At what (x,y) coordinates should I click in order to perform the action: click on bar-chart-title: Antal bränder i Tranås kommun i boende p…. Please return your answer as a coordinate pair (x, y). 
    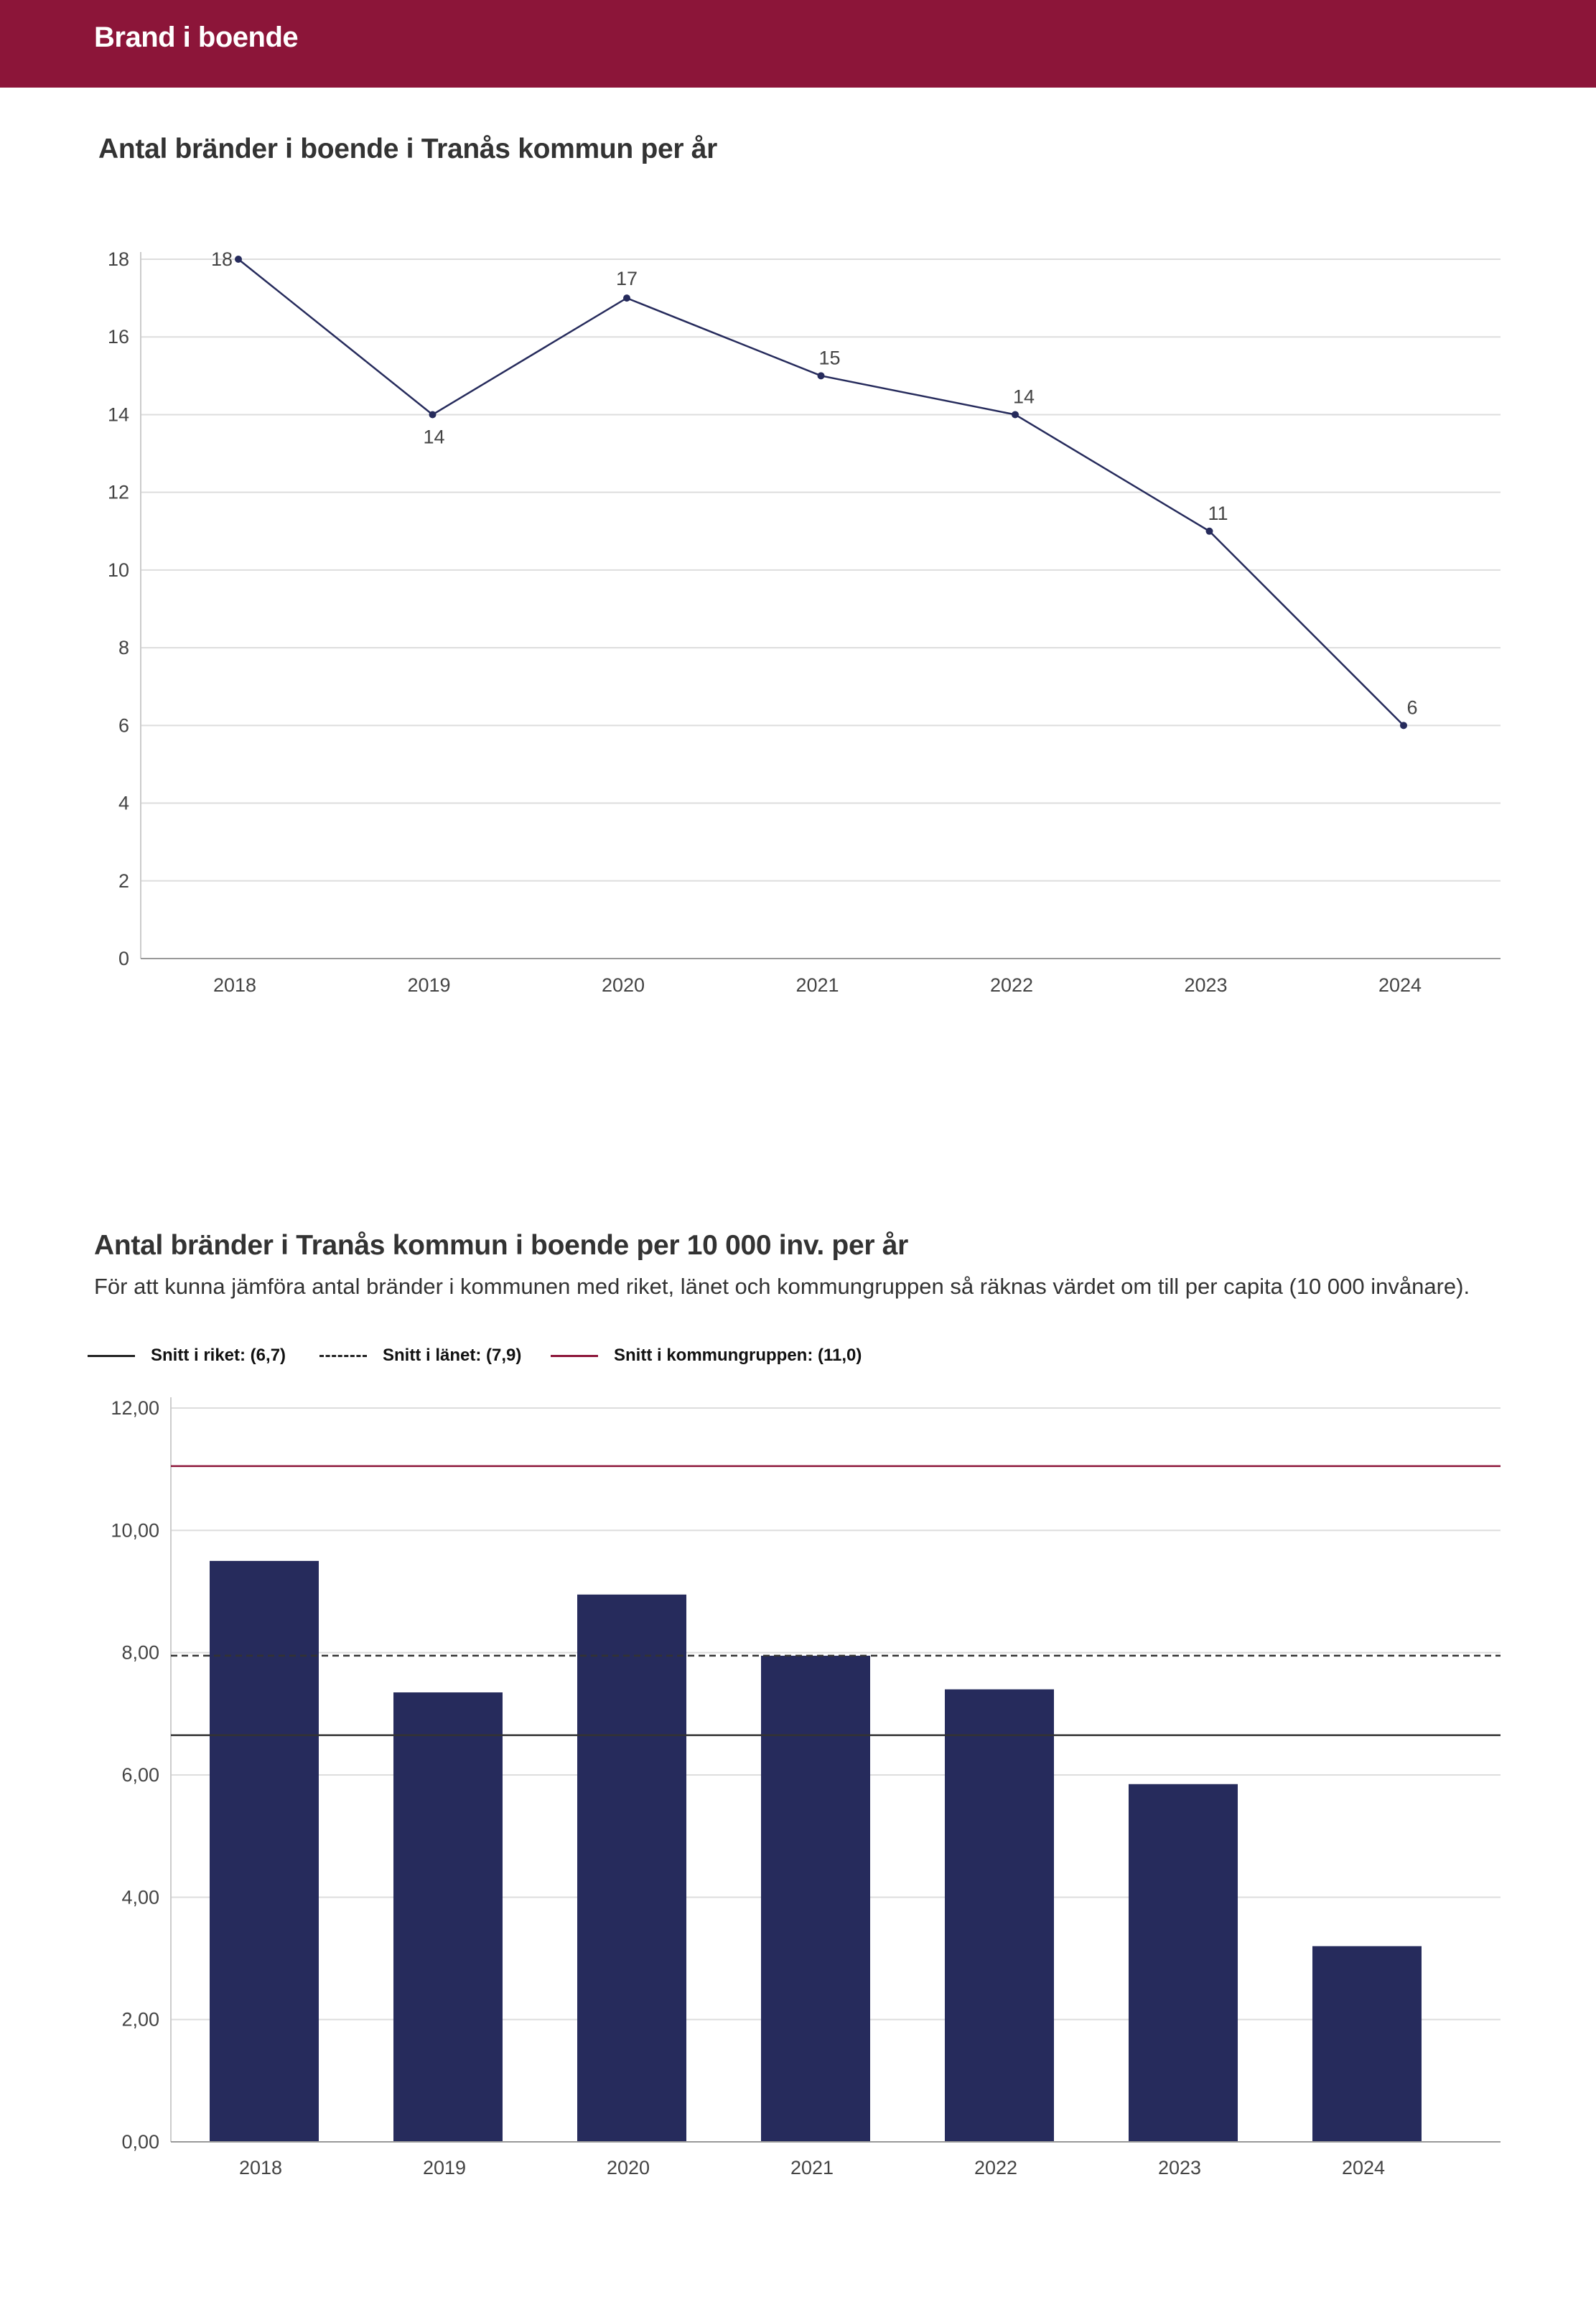
    Looking at the image, I should click on (501, 1245).